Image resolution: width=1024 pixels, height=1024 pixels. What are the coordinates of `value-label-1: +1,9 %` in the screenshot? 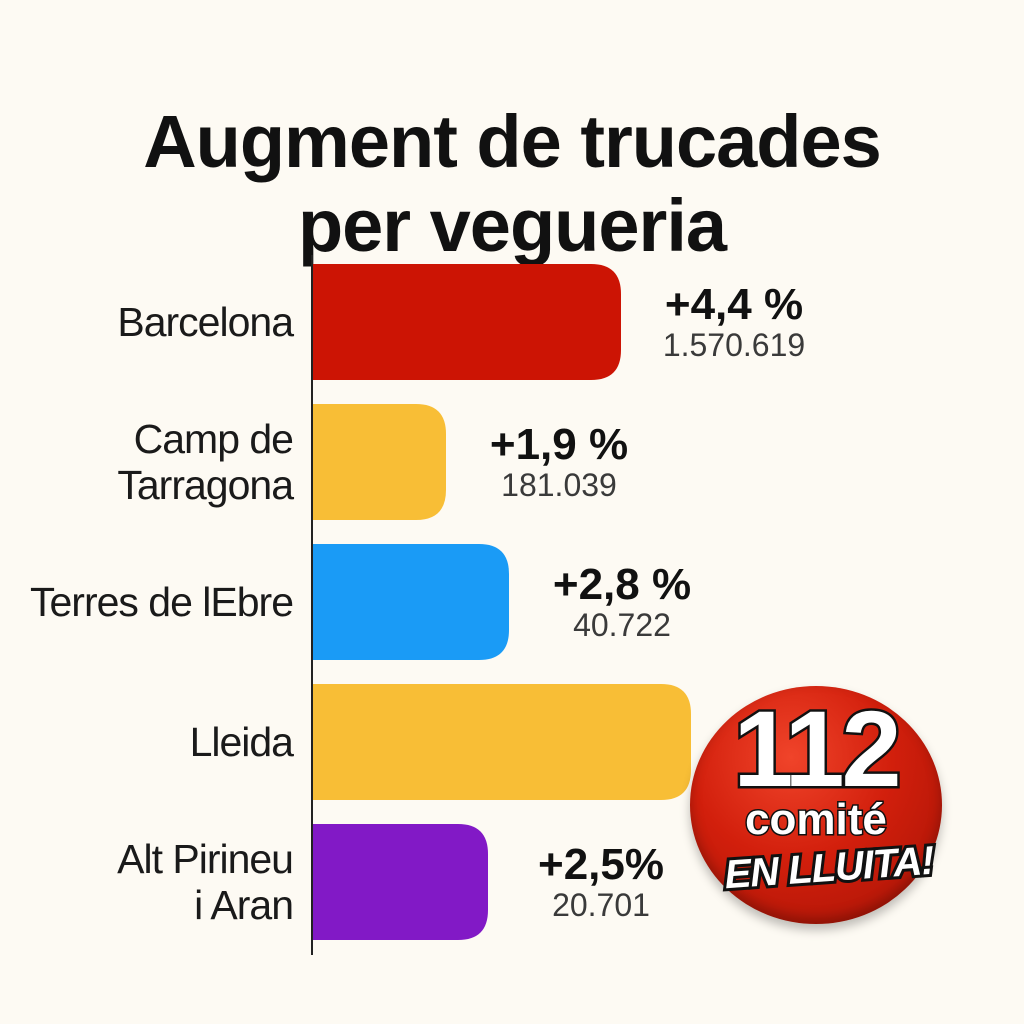 It's located at (559, 444).